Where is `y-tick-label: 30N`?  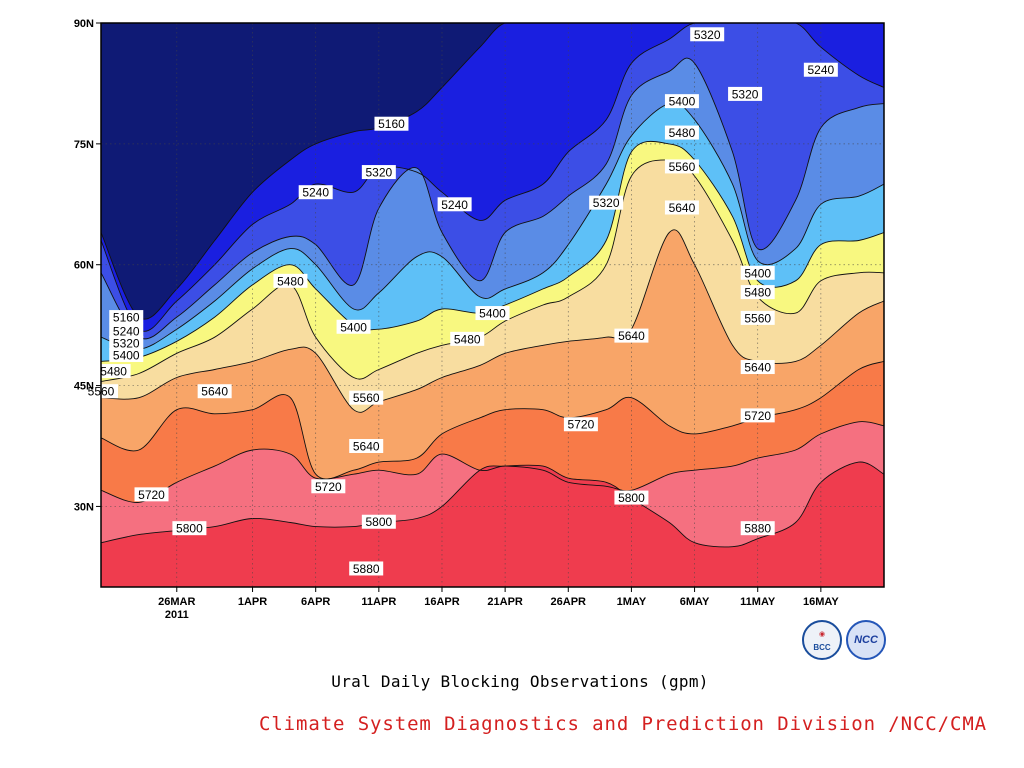 y-tick-label: 30N is located at coordinates (84, 507).